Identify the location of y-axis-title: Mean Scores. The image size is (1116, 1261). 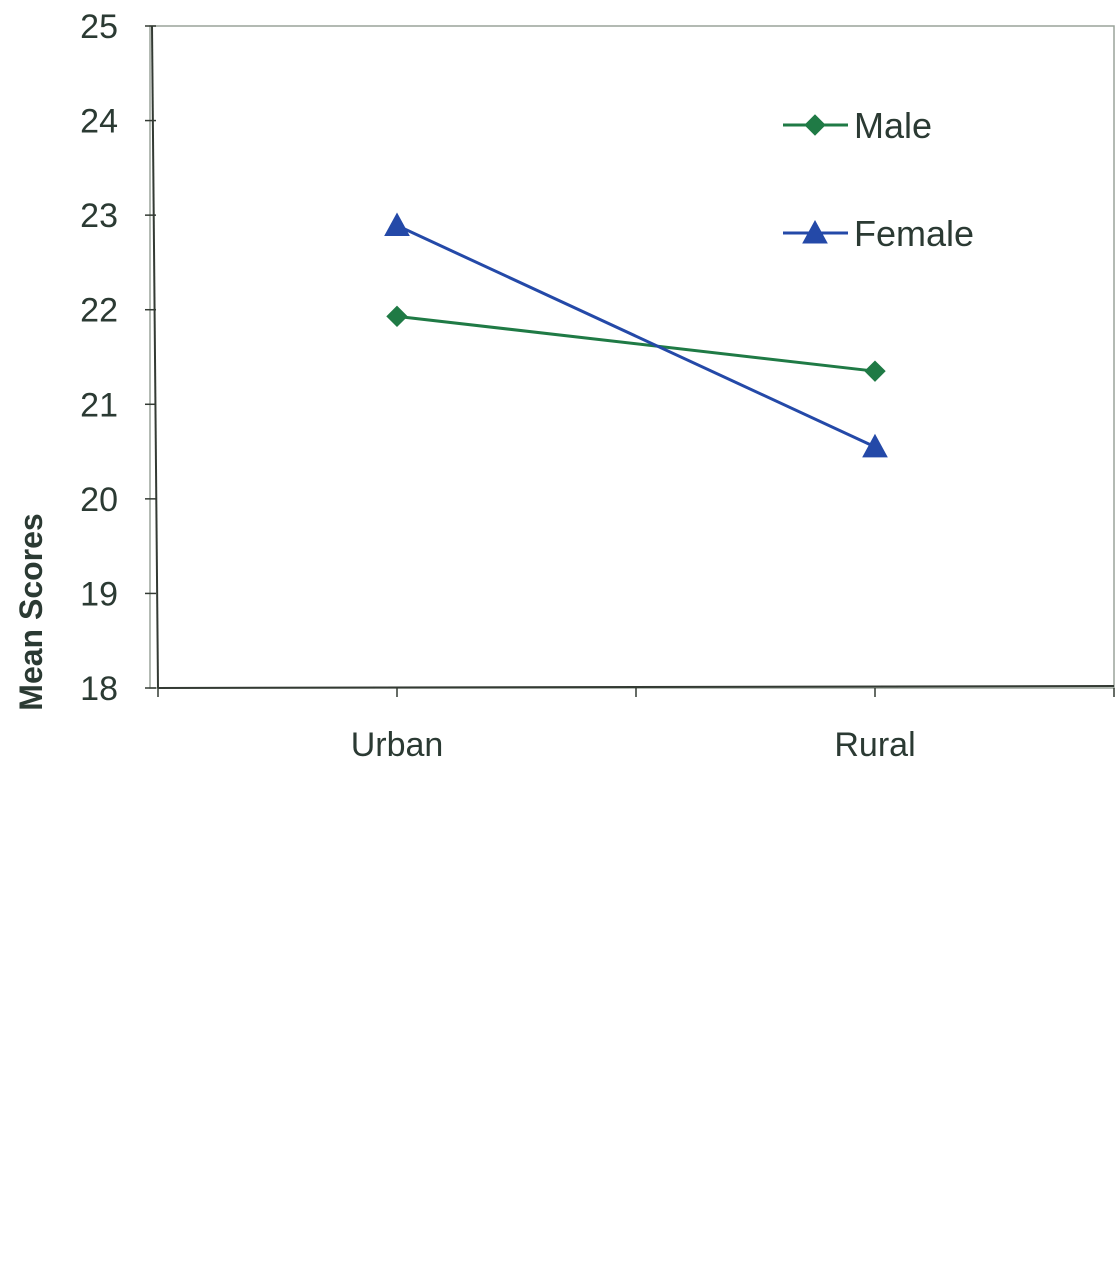
(31, 611).